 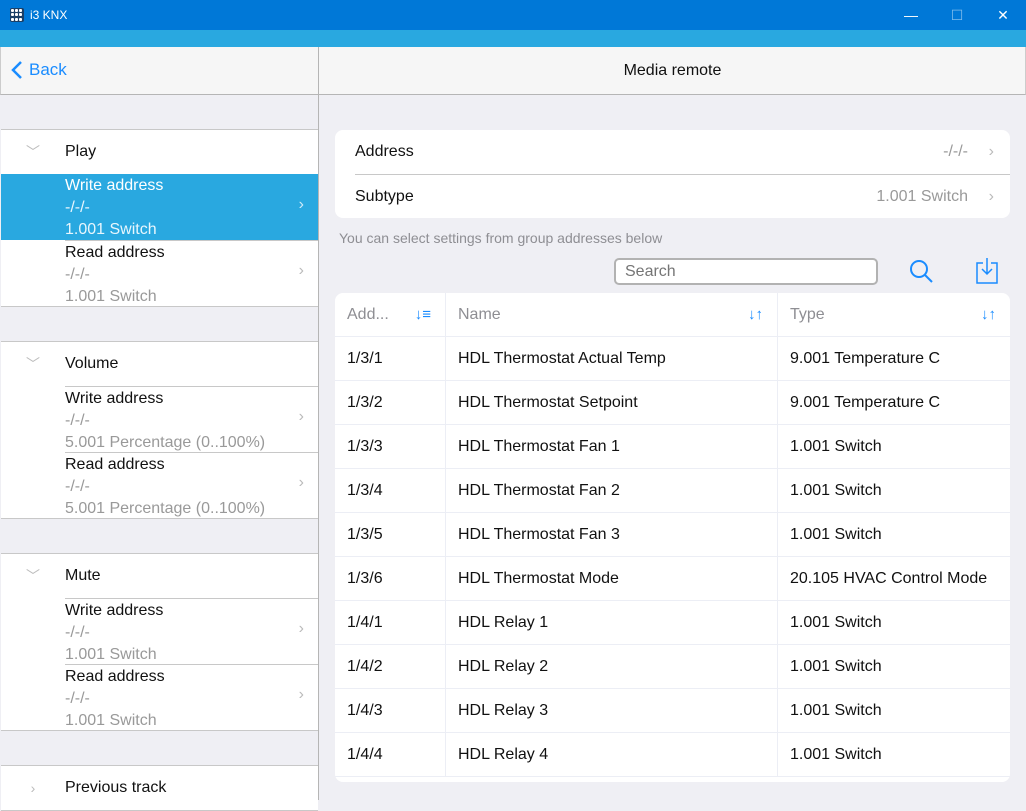 I want to click on cell-name: HDL Thermostat Fan 3, so click(x=612, y=534).